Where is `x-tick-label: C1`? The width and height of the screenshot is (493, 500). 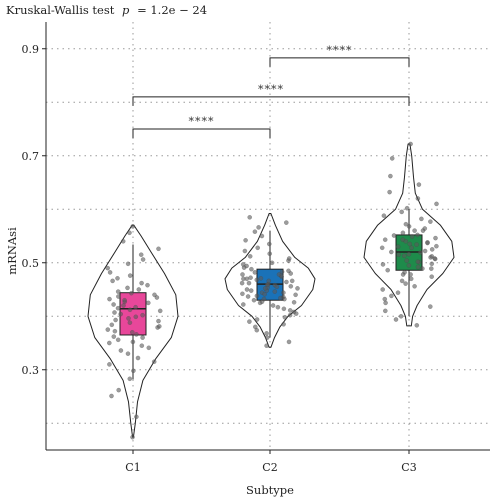 x-tick-label: C1 is located at coordinates (132, 467).